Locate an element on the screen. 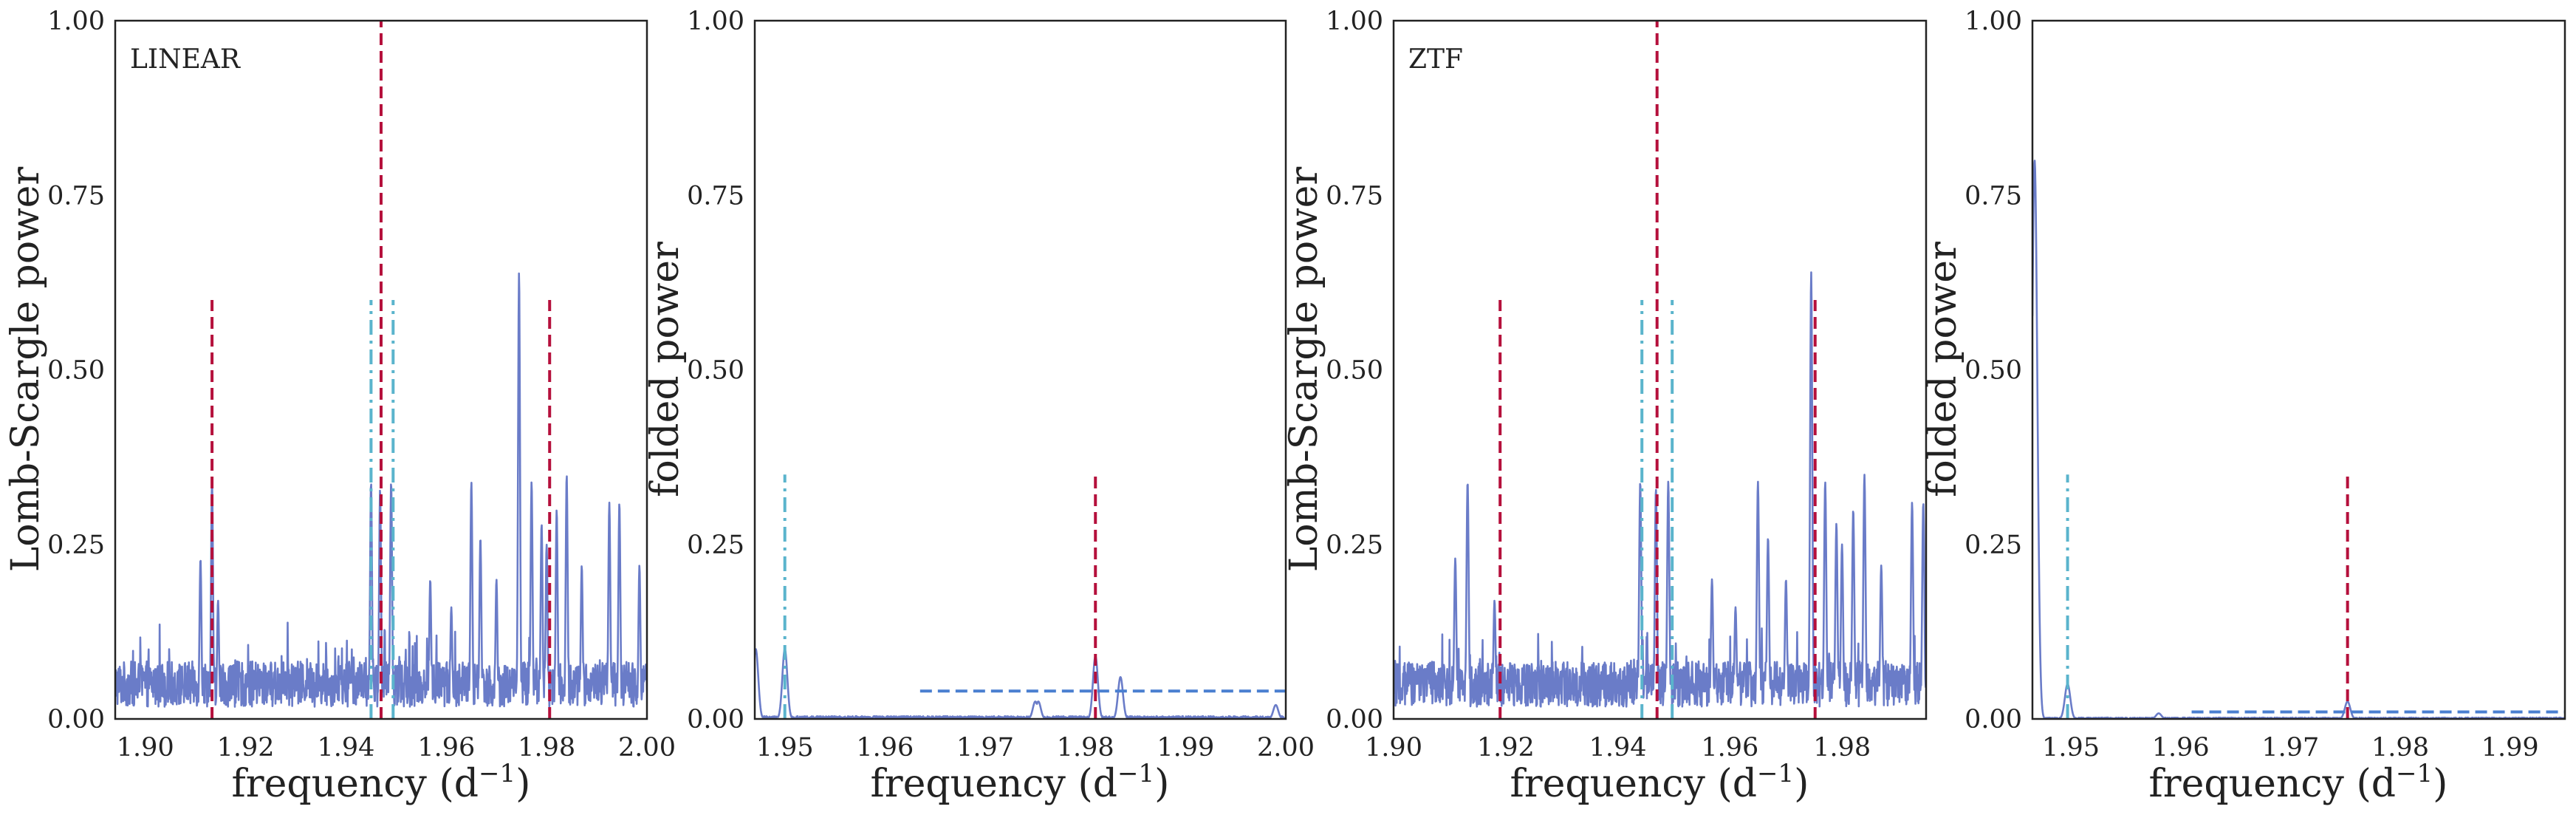 This screenshot has height=815, width=2576. panel-4-plot-area is located at coordinates (2298, 439).